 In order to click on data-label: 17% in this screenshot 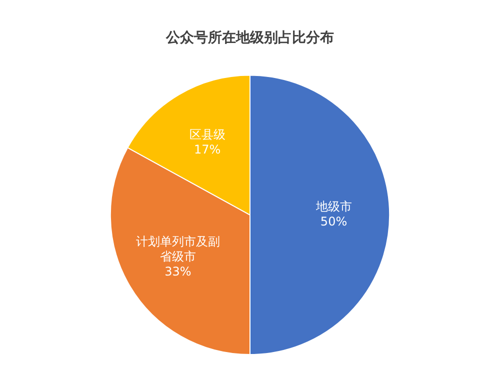, I will do `click(207, 149)`.